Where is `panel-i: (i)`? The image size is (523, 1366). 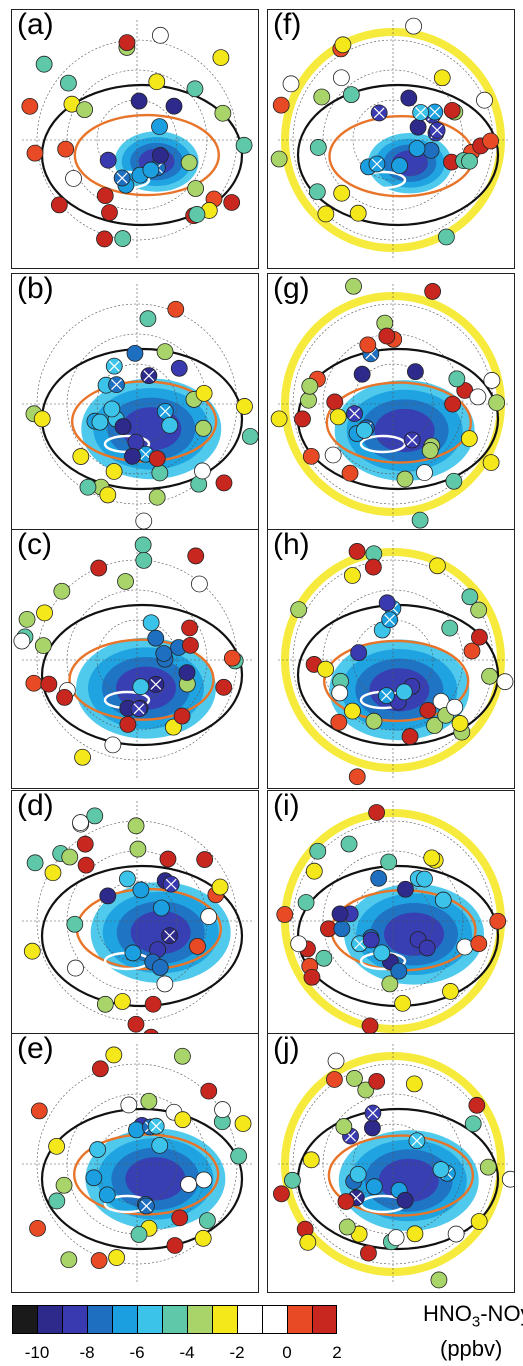 panel-i: (i) is located at coordinates (391, 920).